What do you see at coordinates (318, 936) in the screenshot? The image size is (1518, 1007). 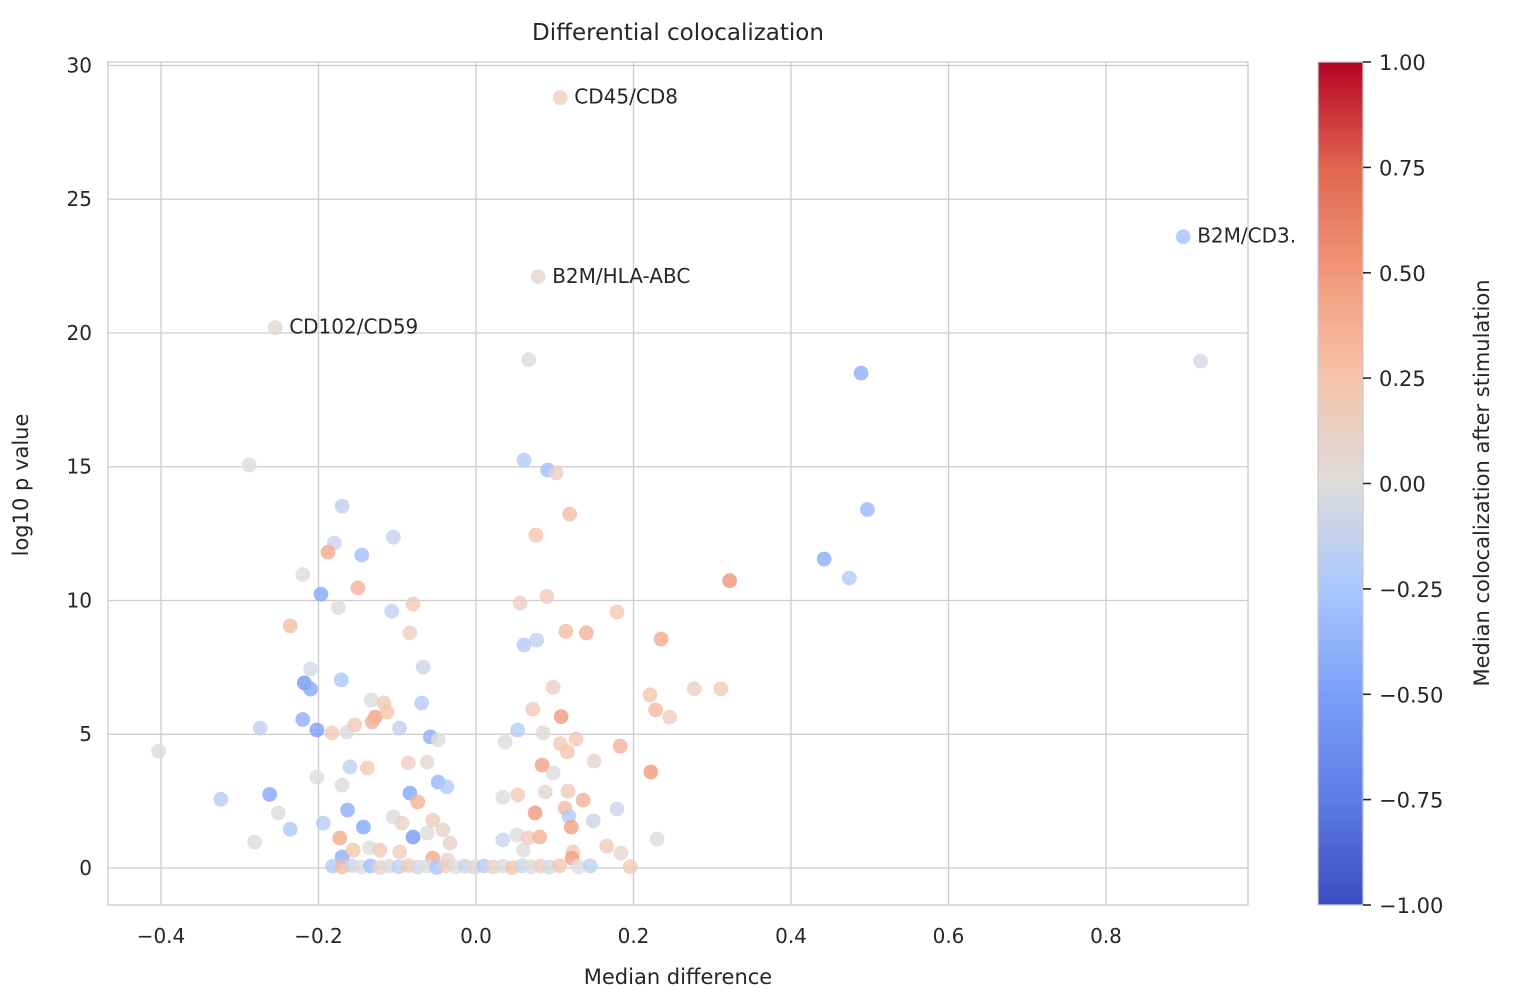 I see `x-tick-label: −0.2` at bounding box center [318, 936].